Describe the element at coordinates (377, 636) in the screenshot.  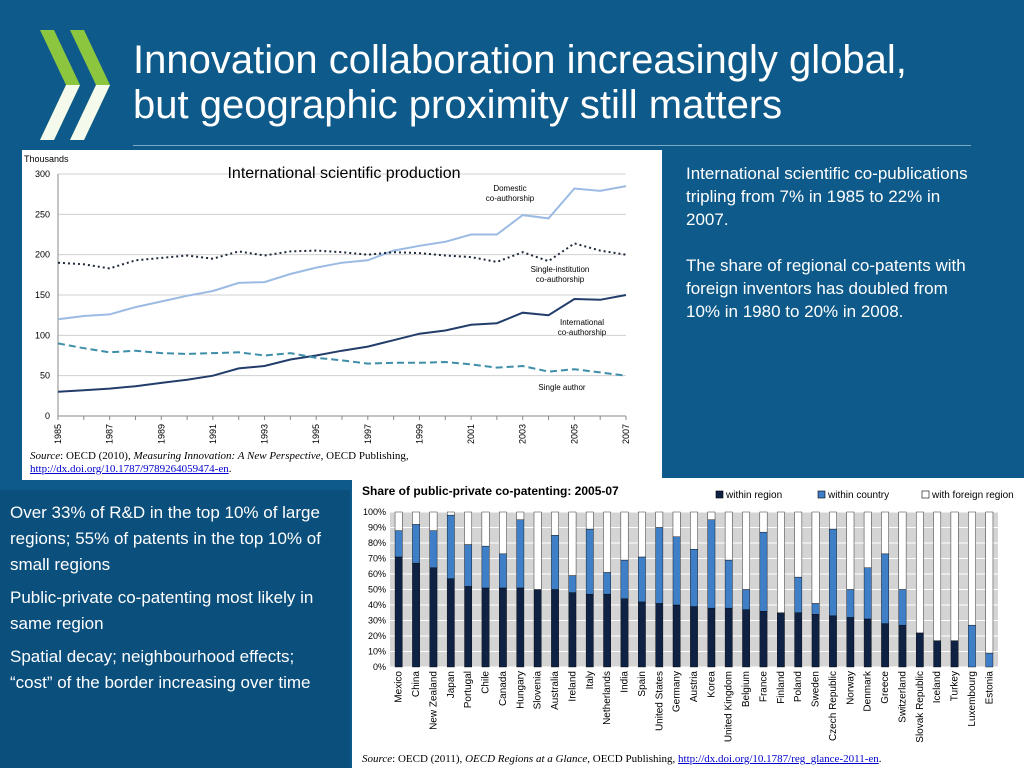
I see `y-tick-label: 20%` at that location.